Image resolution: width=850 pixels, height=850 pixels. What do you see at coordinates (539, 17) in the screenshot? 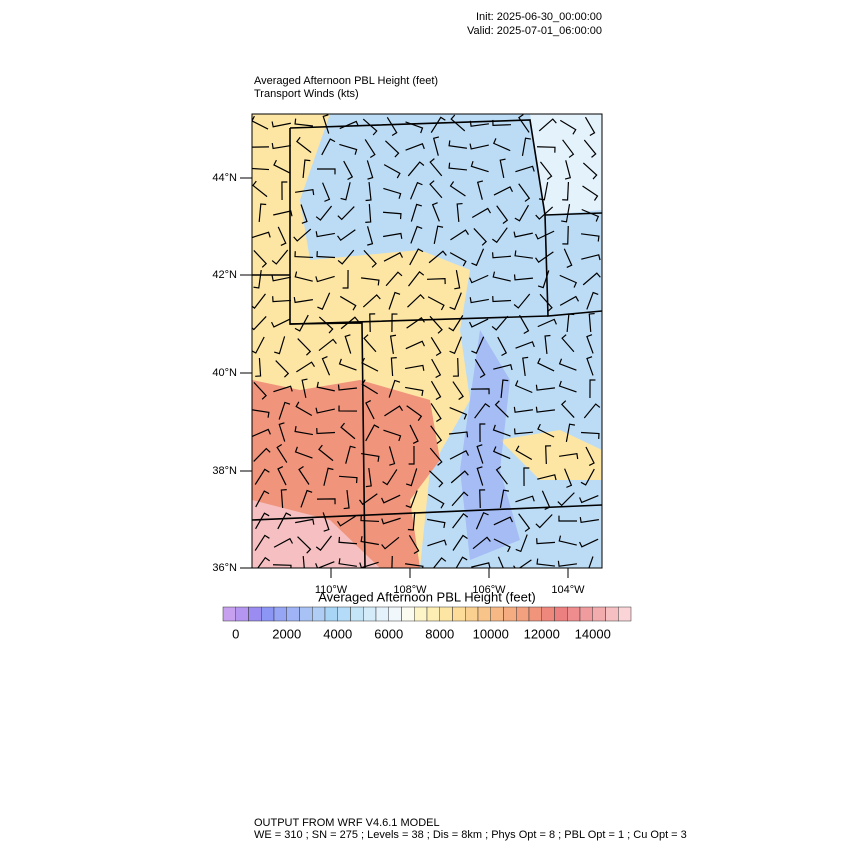
I see `init-time: Init: 2025-06-30_00:00:00` at bounding box center [539, 17].